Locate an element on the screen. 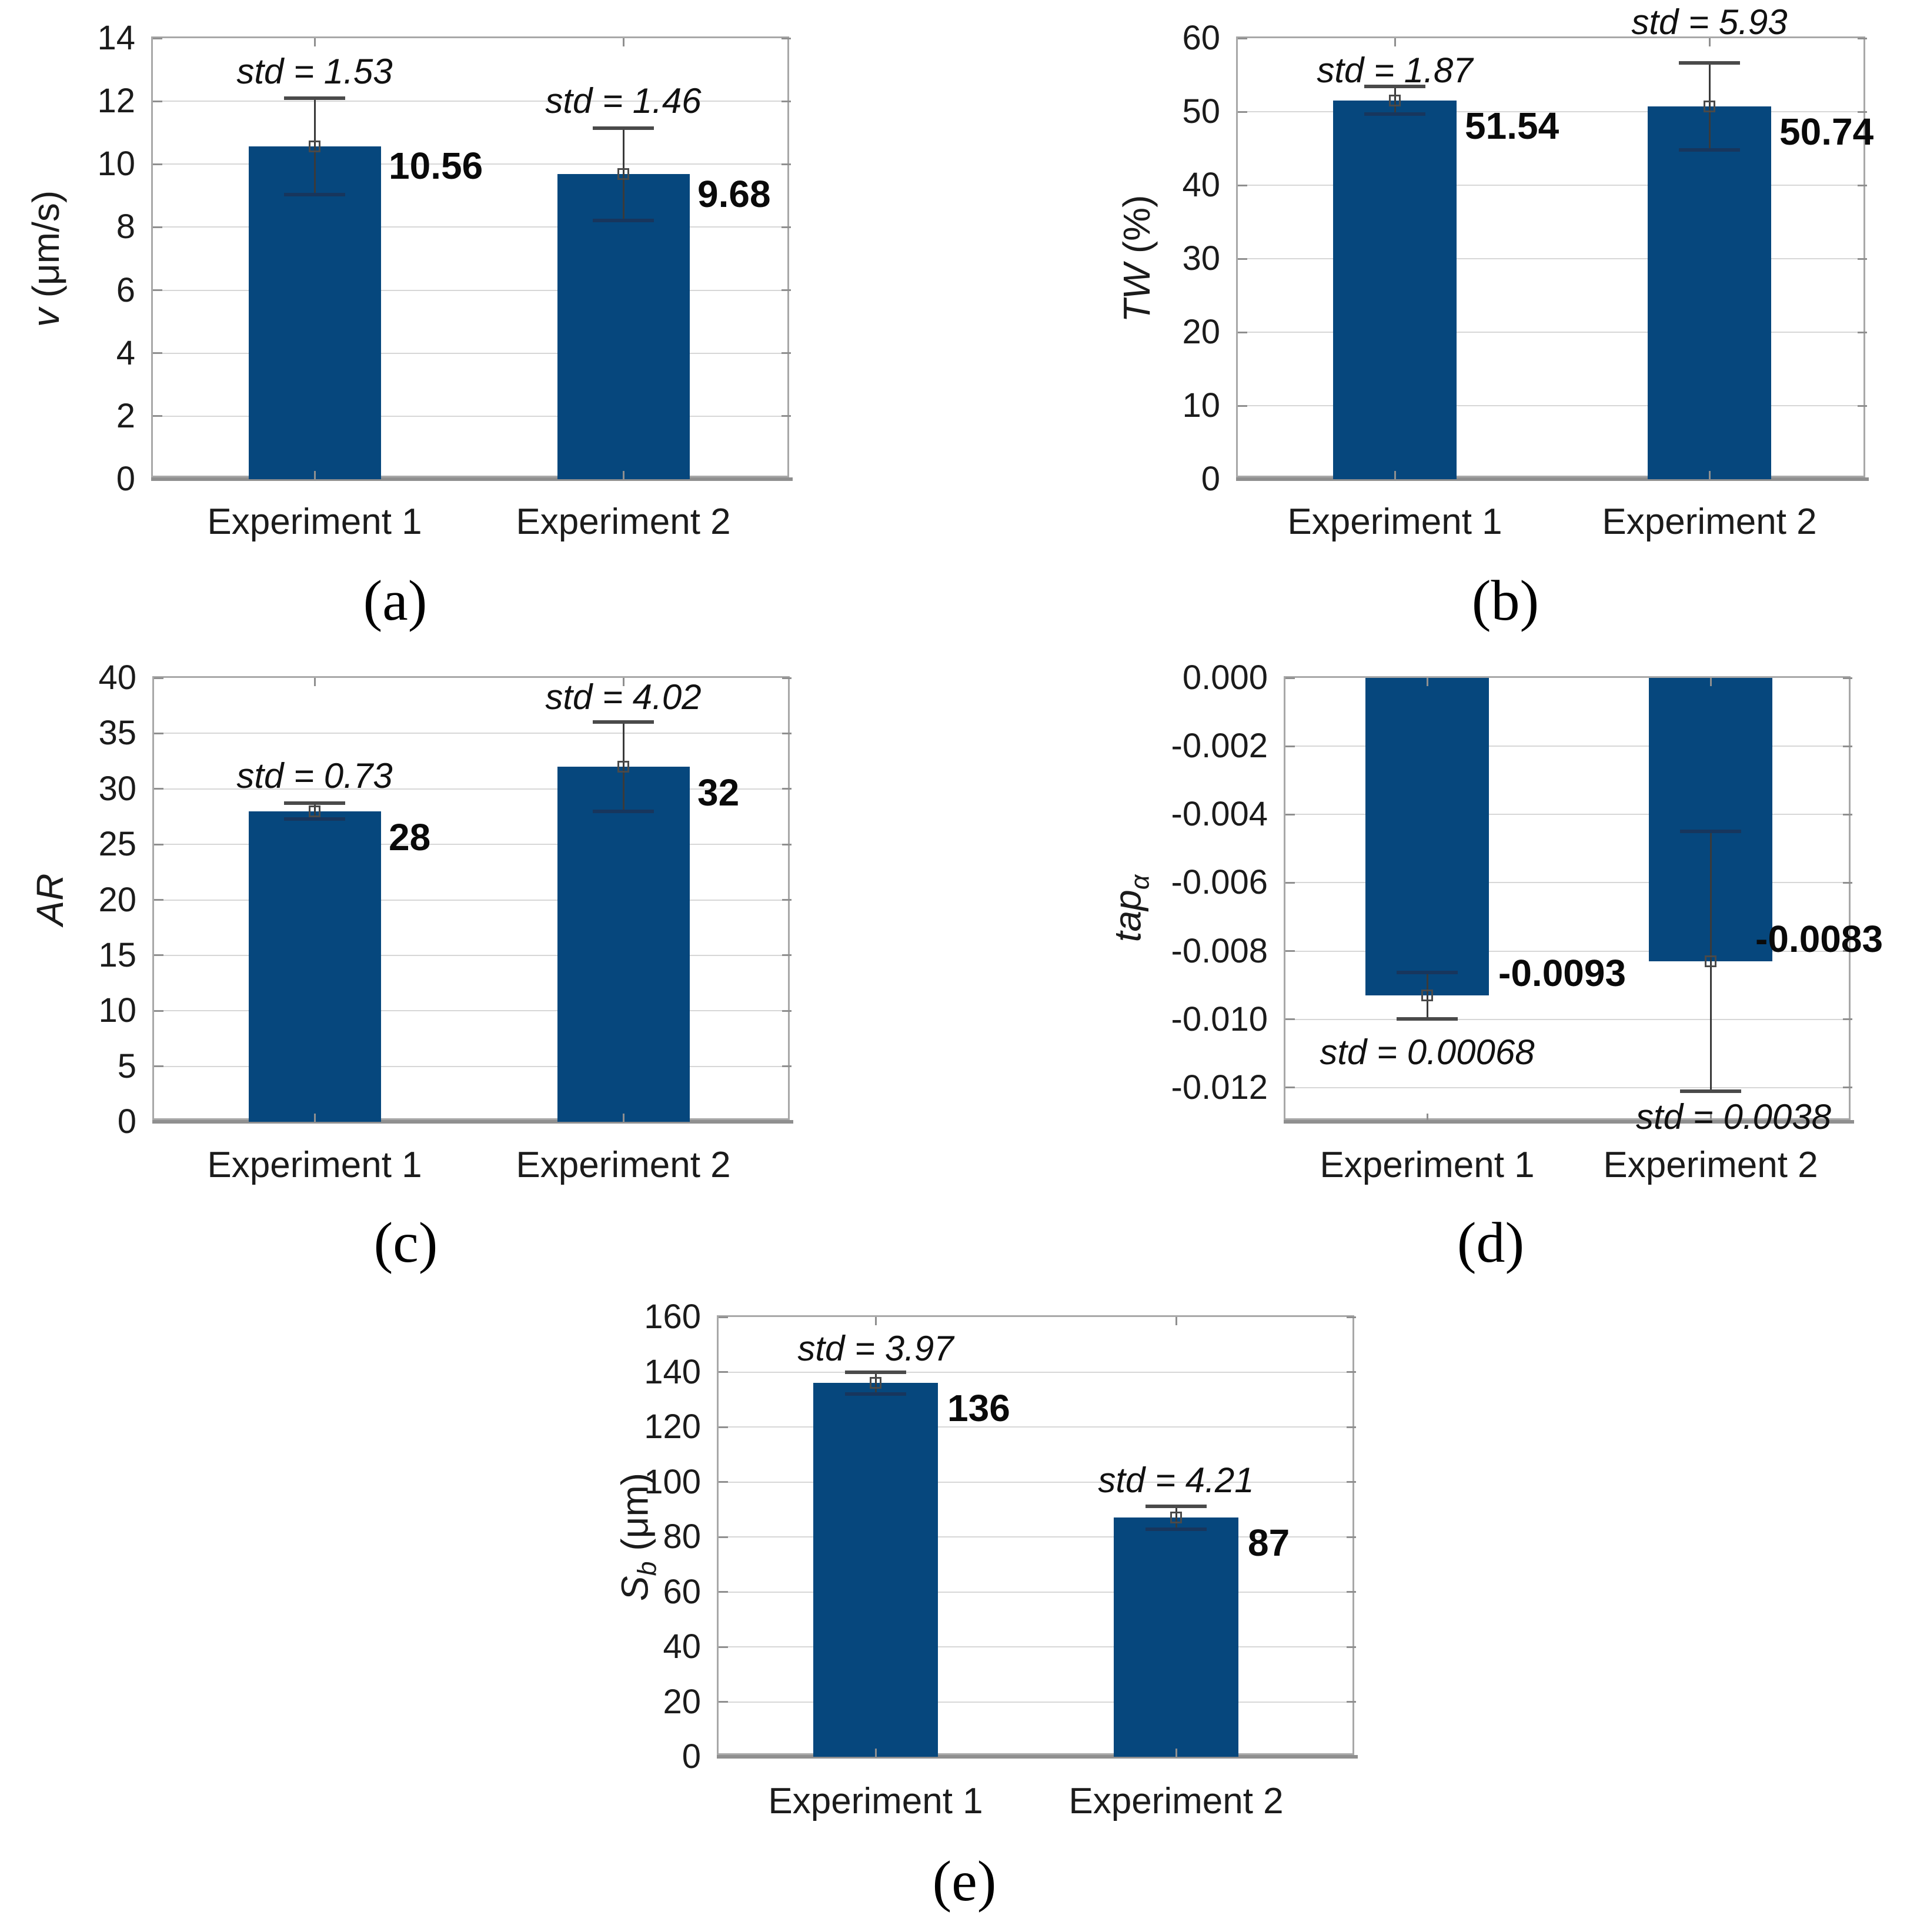  y-tick-label: 25 is located at coordinates (117, 844).